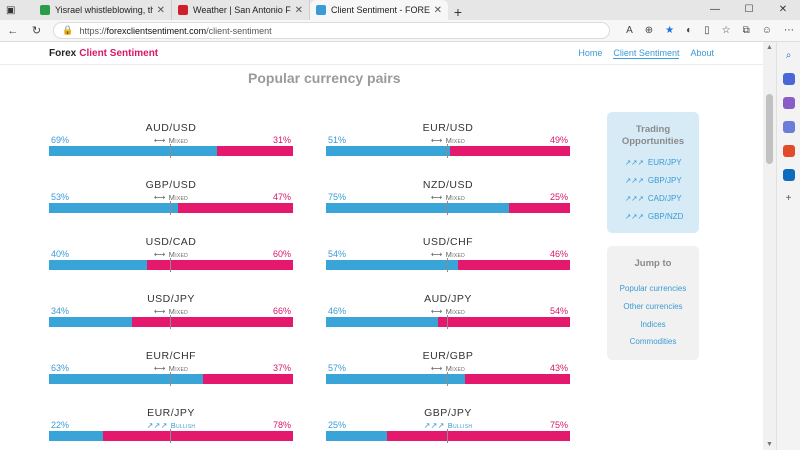  Describe the element at coordinates (13, 30) in the screenshot. I see `back-icon: ←` at that location.